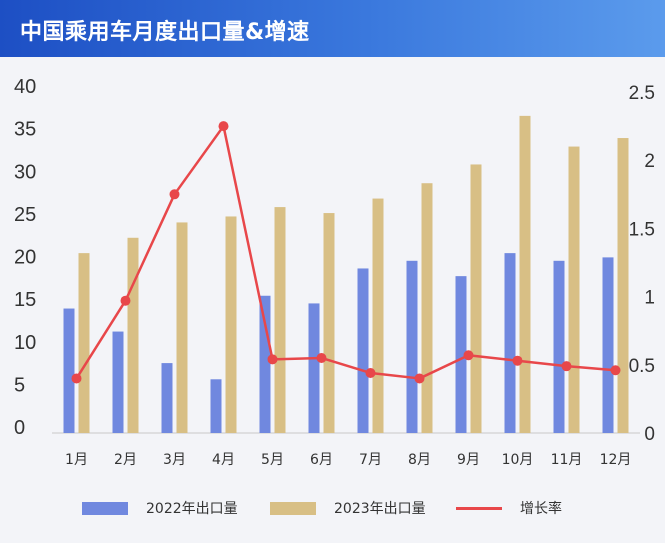 The image size is (665, 543). Describe the element at coordinates (25, 258) in the screenshot. I see `left-axis-tick-label: 20` at that location.